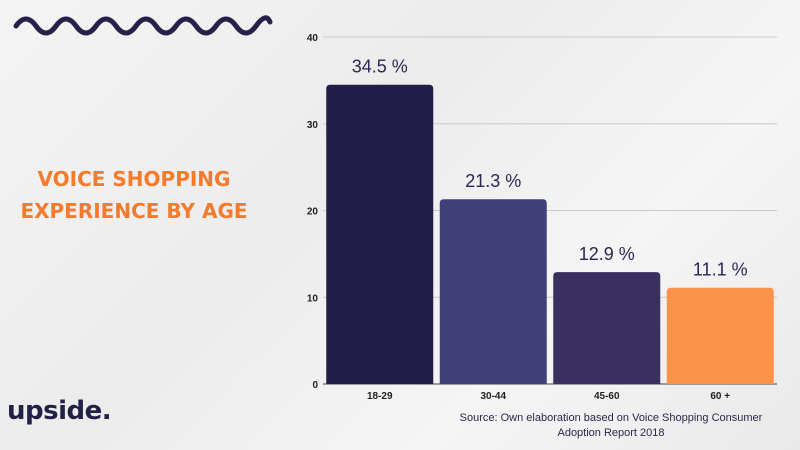  I want to click on x-tick-label: 45-60, so click(607, 396).